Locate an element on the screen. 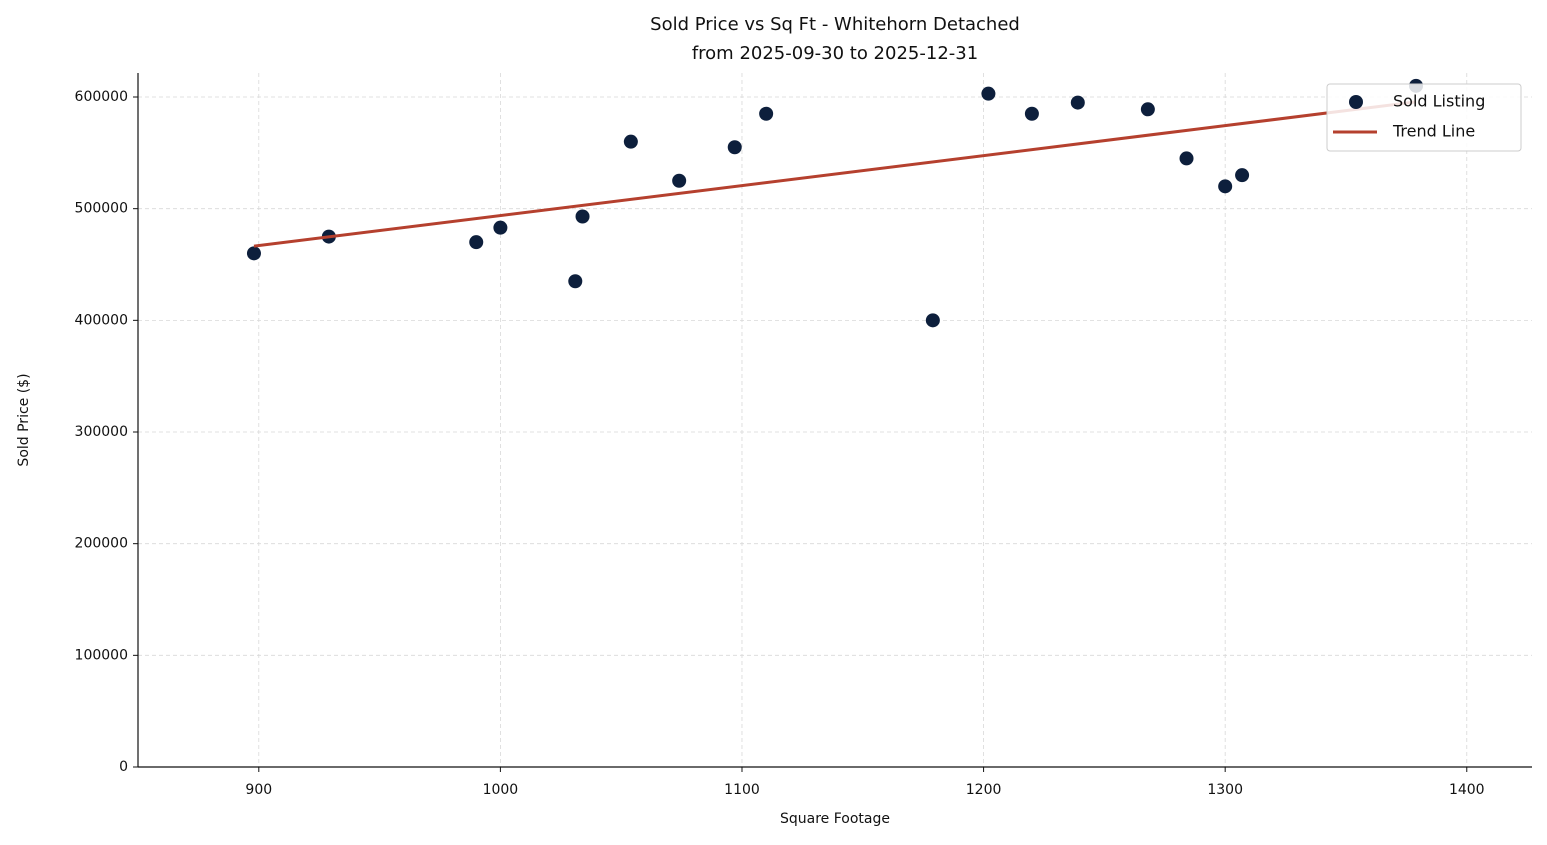  x-tick-label: 1300 is located at coordinates (1225, 790).